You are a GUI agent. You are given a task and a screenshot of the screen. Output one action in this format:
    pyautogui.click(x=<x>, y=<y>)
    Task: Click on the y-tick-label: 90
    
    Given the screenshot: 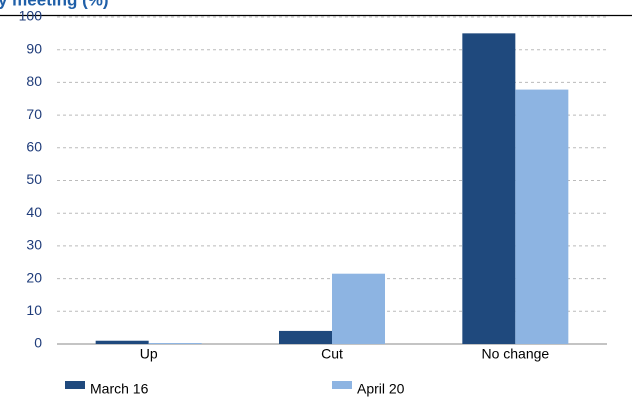 What is the action you would take?
    pyautogui.click(x=34, y=48)
    